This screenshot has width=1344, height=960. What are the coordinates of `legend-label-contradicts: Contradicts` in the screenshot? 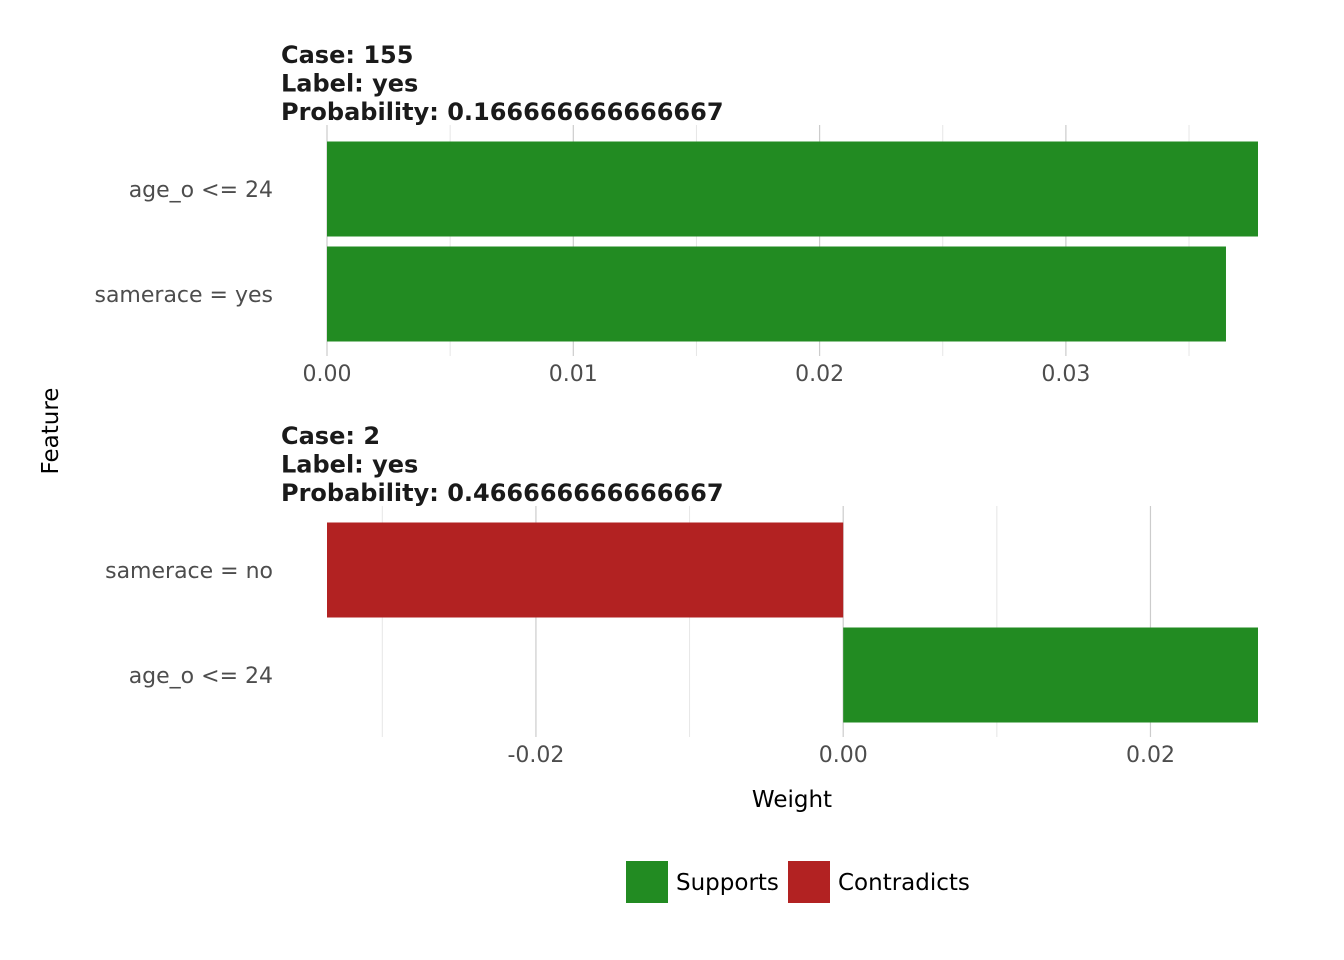 It's located at (904, 883).